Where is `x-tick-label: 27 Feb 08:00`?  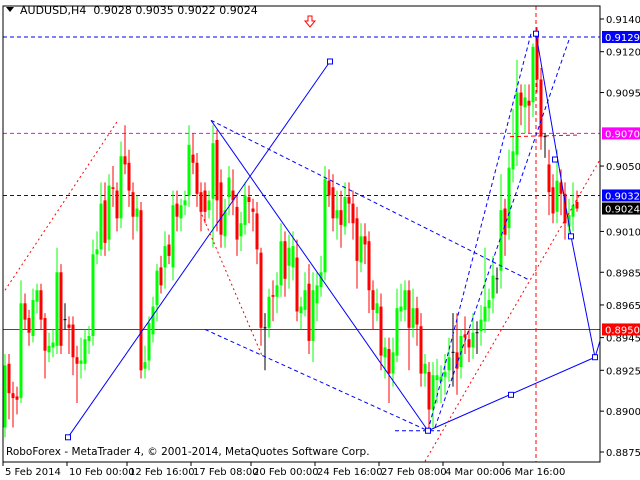
x-tick-label: 27 Feb 08:00 is located at coordinates (414, 472).